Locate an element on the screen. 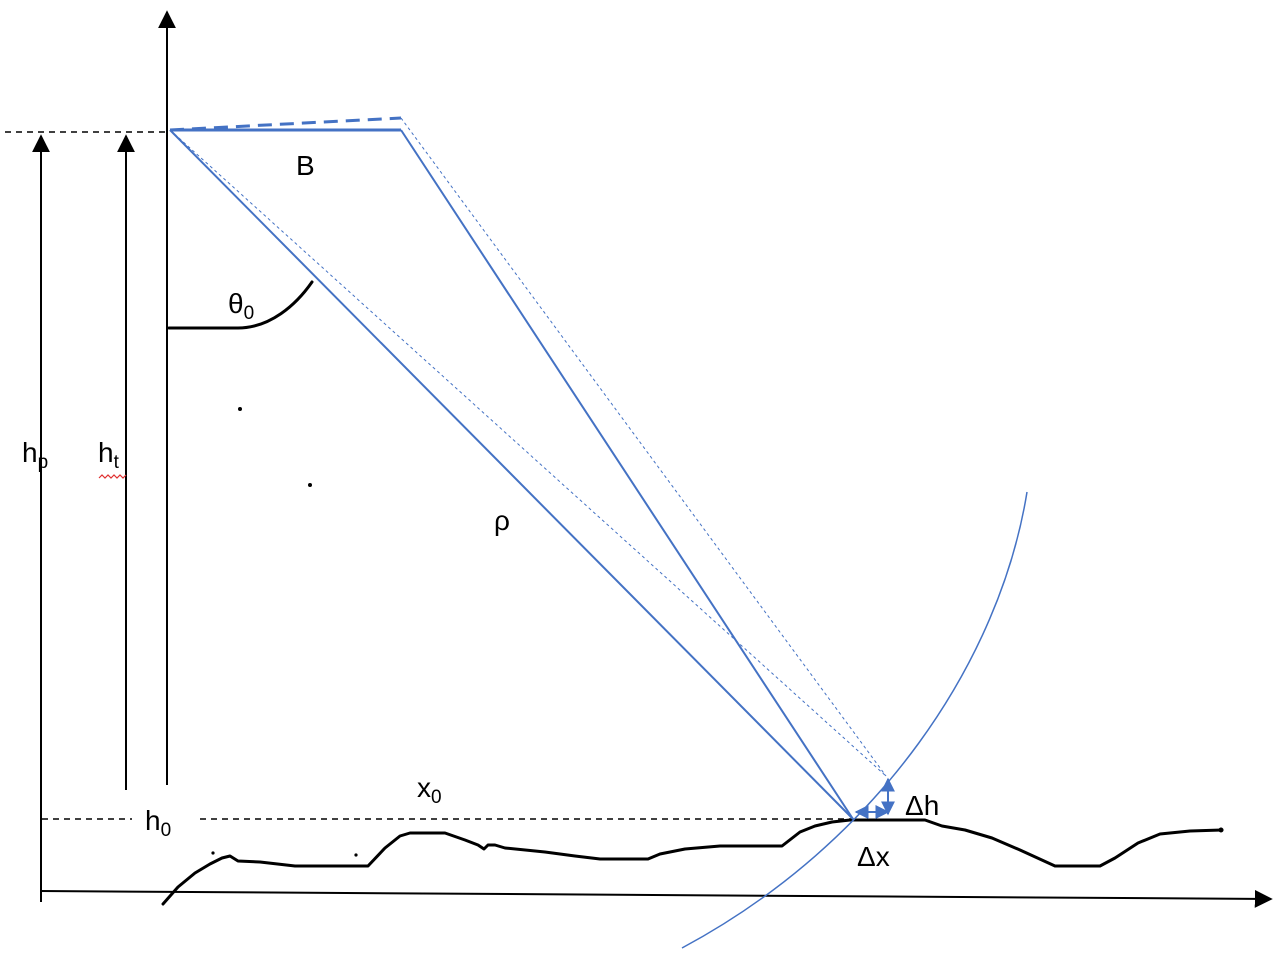  terrain-profile is located at coordinates (692, 862).